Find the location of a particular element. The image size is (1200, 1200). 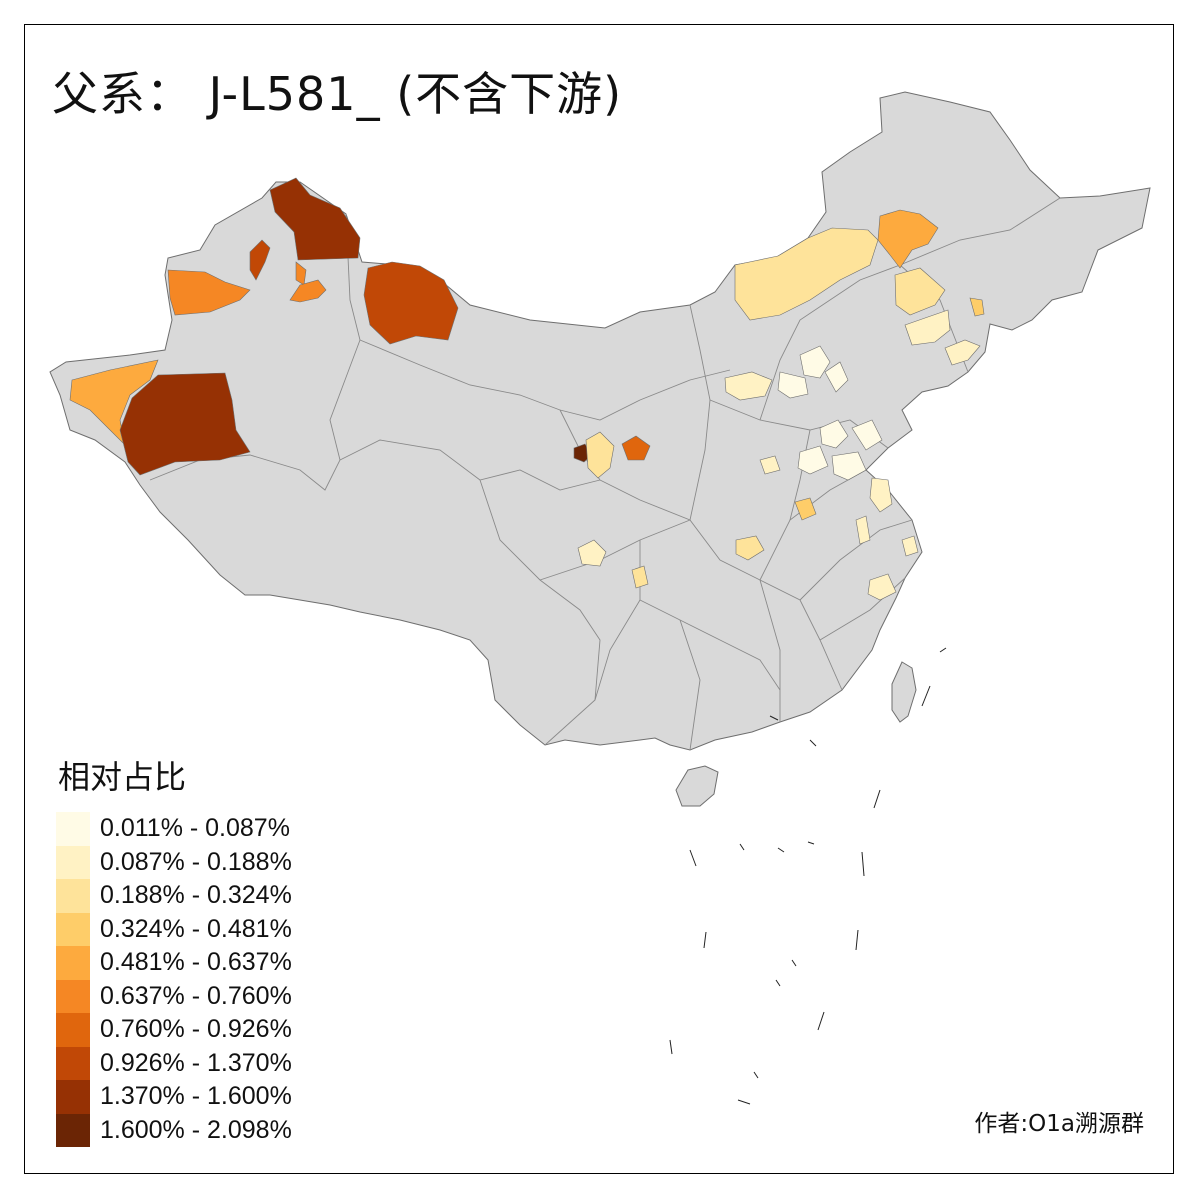

legend-item: 0.481% - 0.637% is located at coordinates (174, 963).